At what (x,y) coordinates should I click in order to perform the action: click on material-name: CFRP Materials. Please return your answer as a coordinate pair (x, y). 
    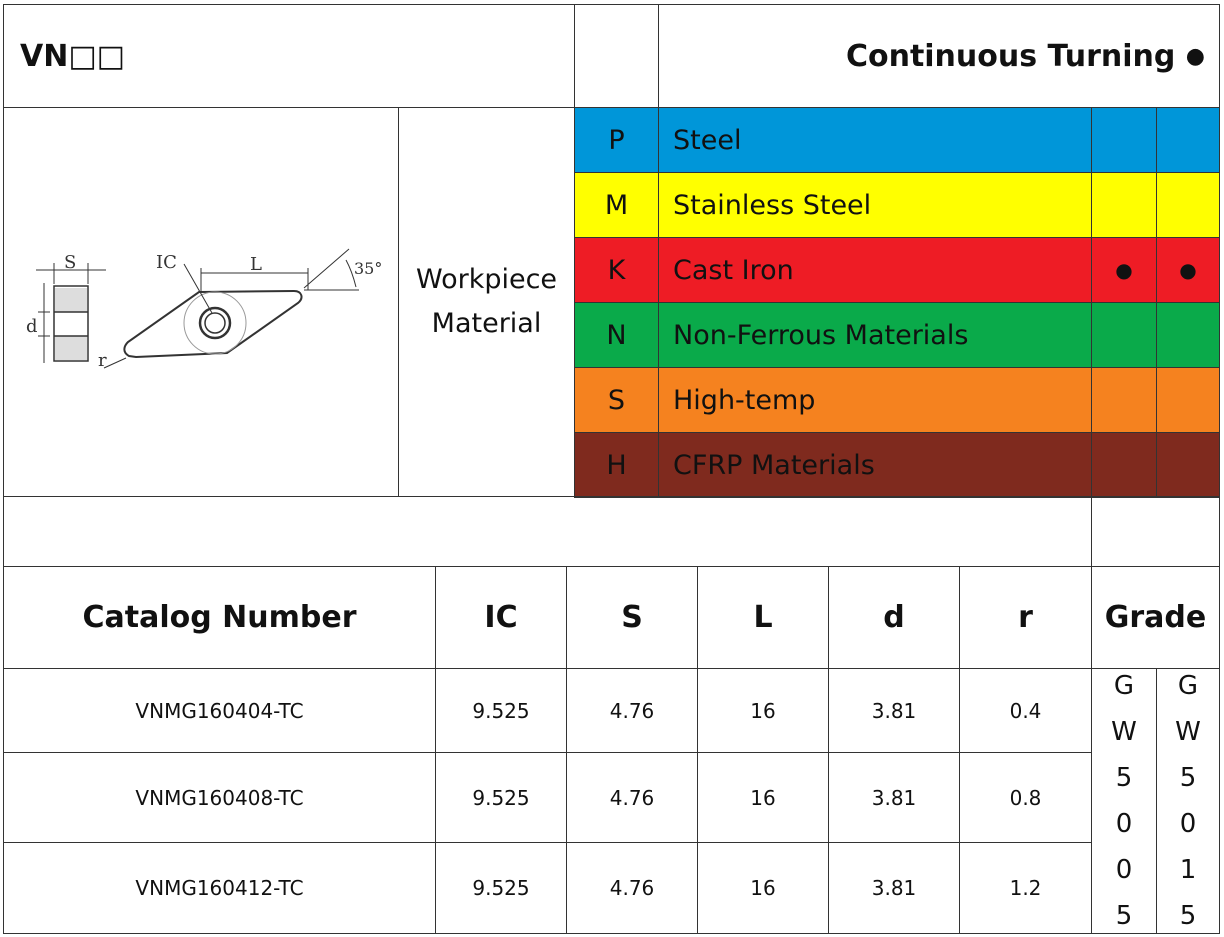
    Looking at the image, I should click on (875, 465).